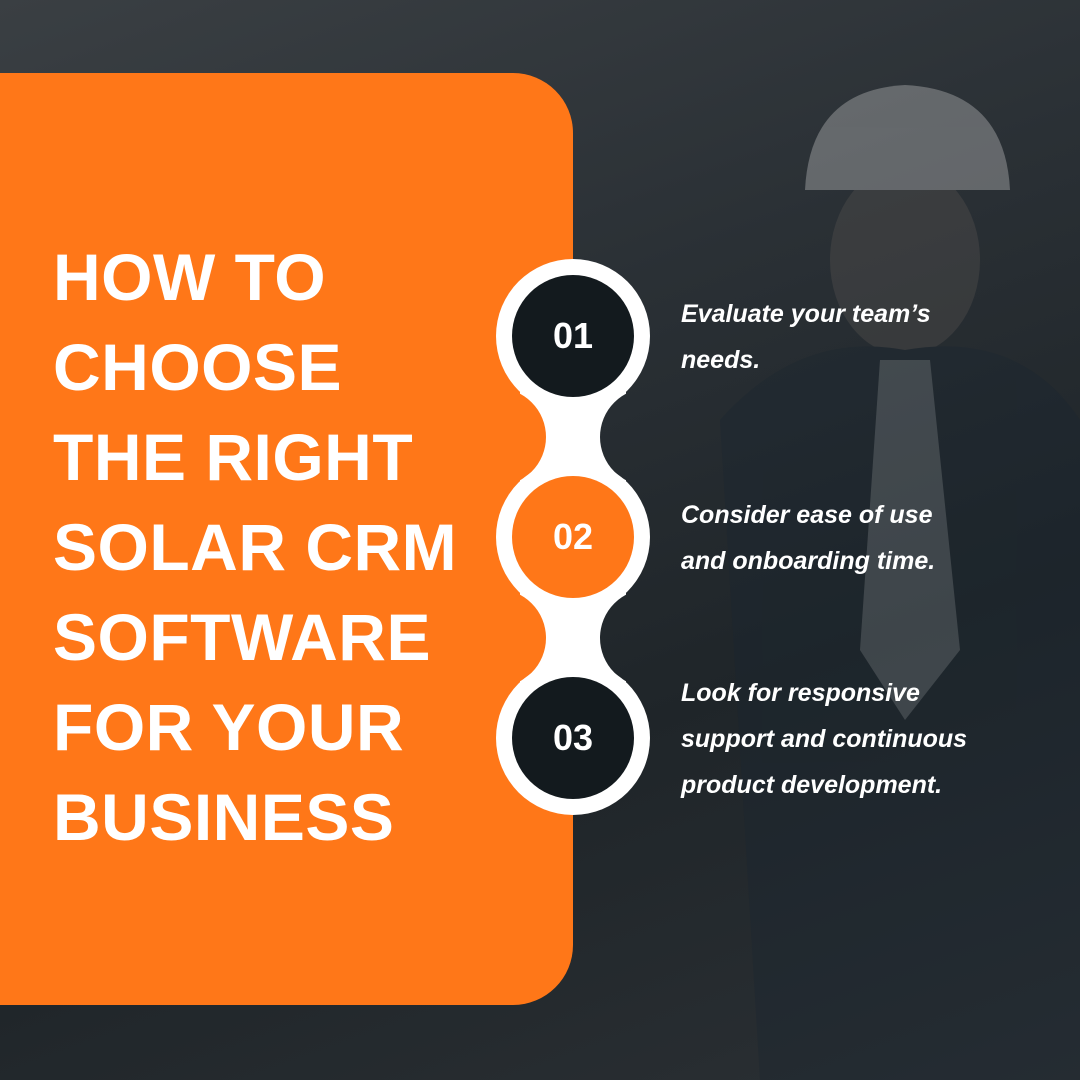  I want to click on step-text-line: and onboarding time., so click(808, 561).